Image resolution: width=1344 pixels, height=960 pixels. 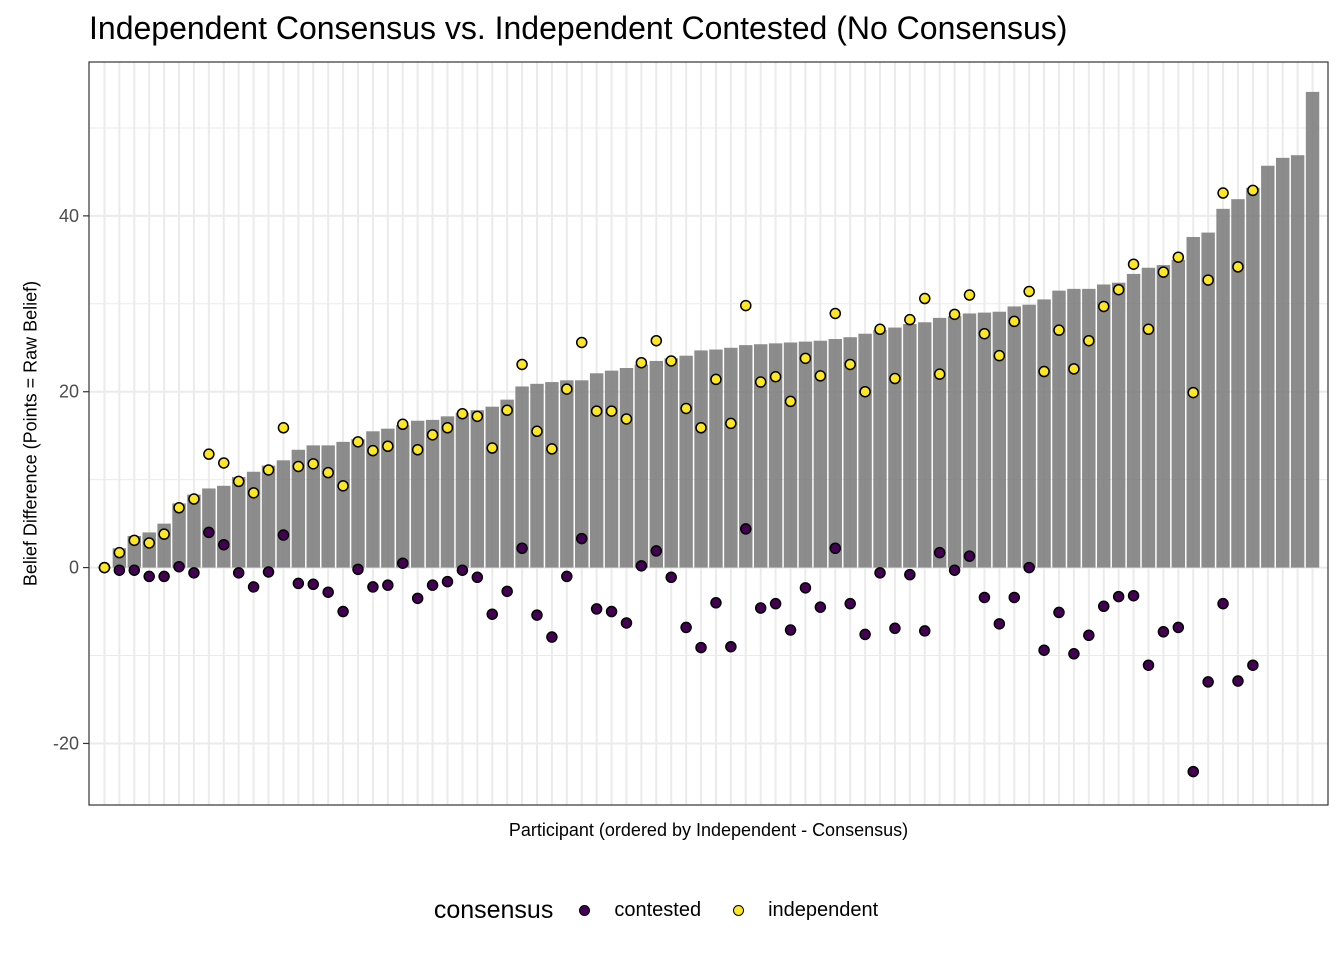 What do you see at coordinates (493, 909) in the screenshot?
I see `legend-title: consensus` at bounding box center [493, 909].